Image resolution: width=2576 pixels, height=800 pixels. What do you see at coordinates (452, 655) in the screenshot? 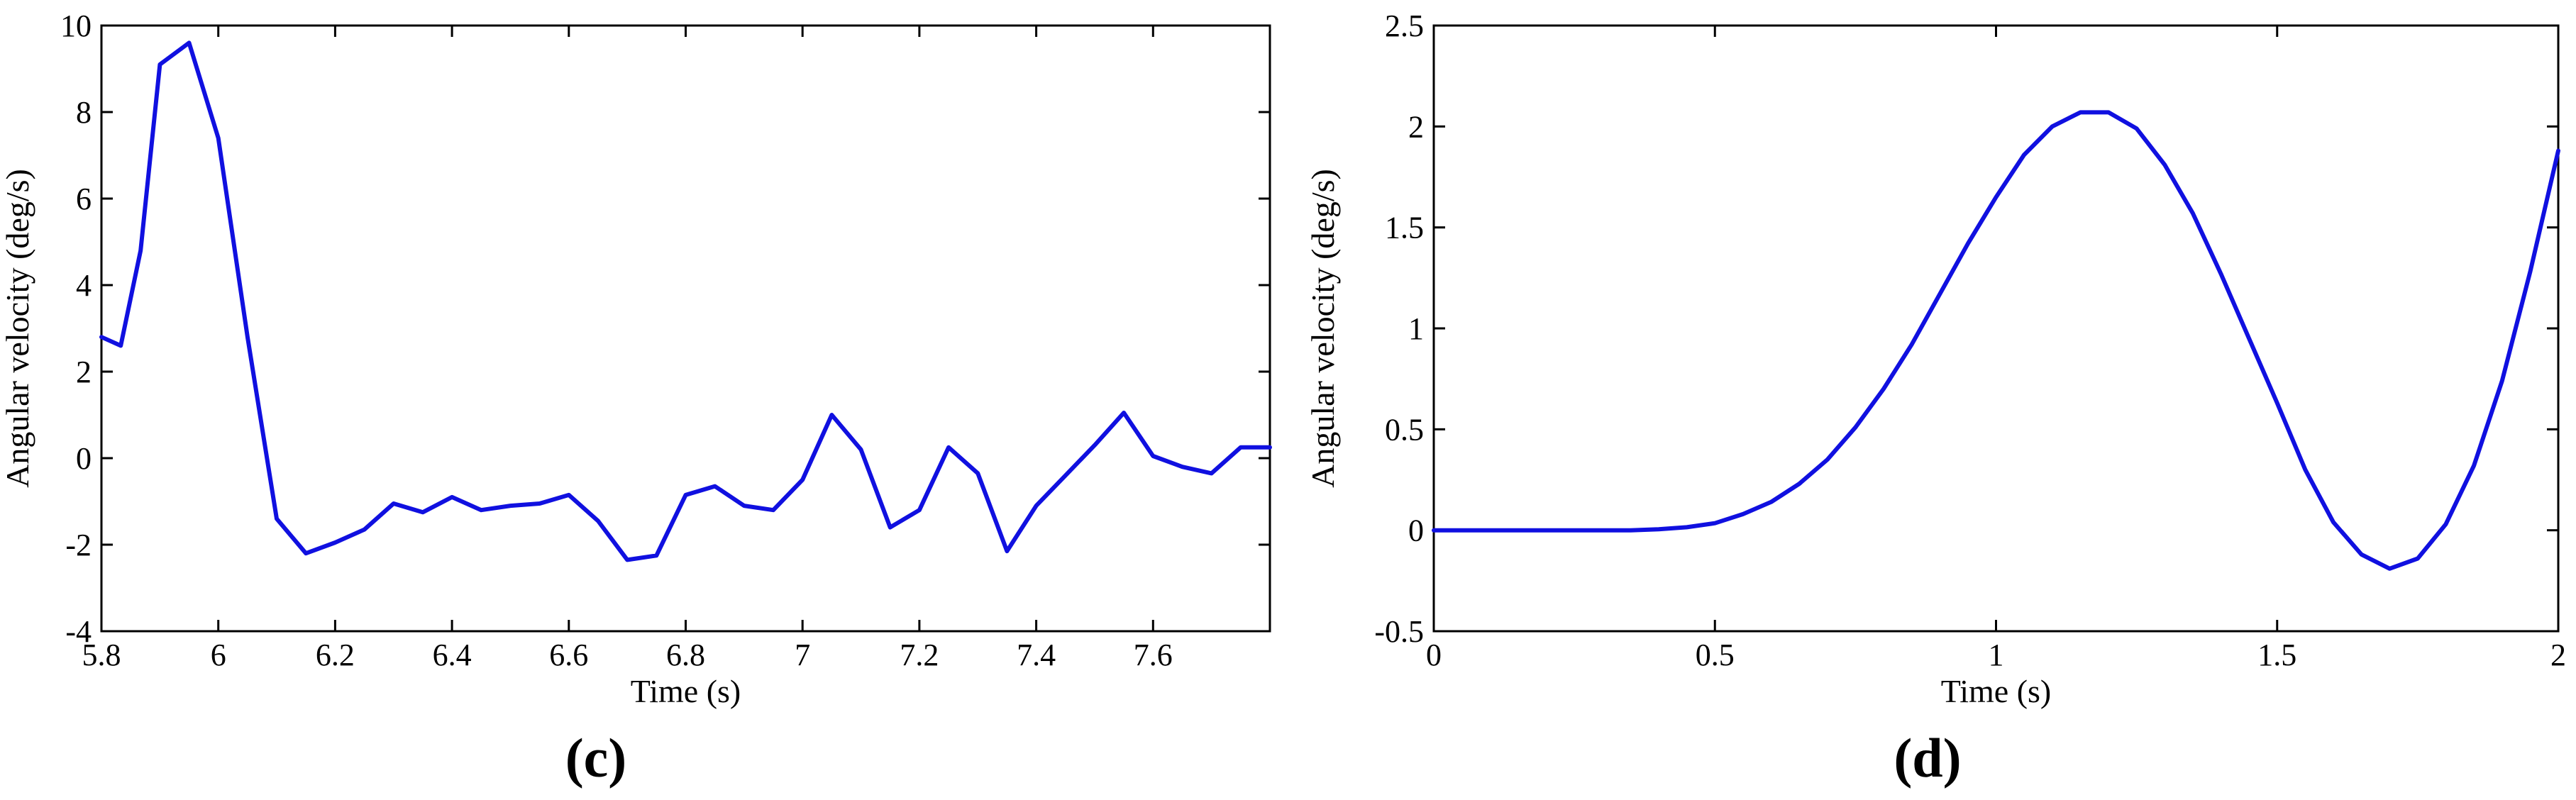
I see `x-tick-label: 6.4` at bounding box center [452, 655].